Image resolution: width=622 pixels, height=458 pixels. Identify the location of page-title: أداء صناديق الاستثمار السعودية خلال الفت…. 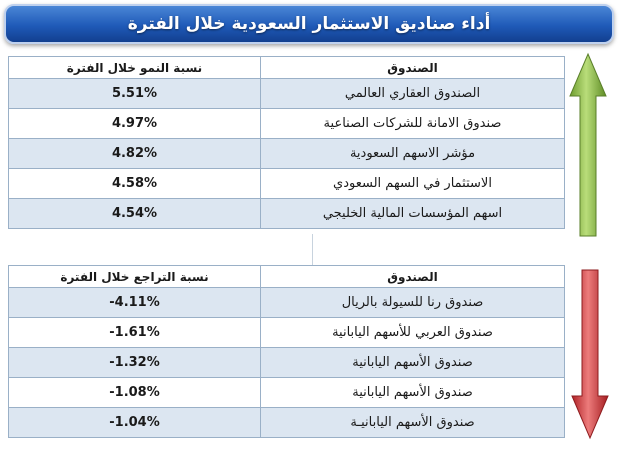
(309, 24).